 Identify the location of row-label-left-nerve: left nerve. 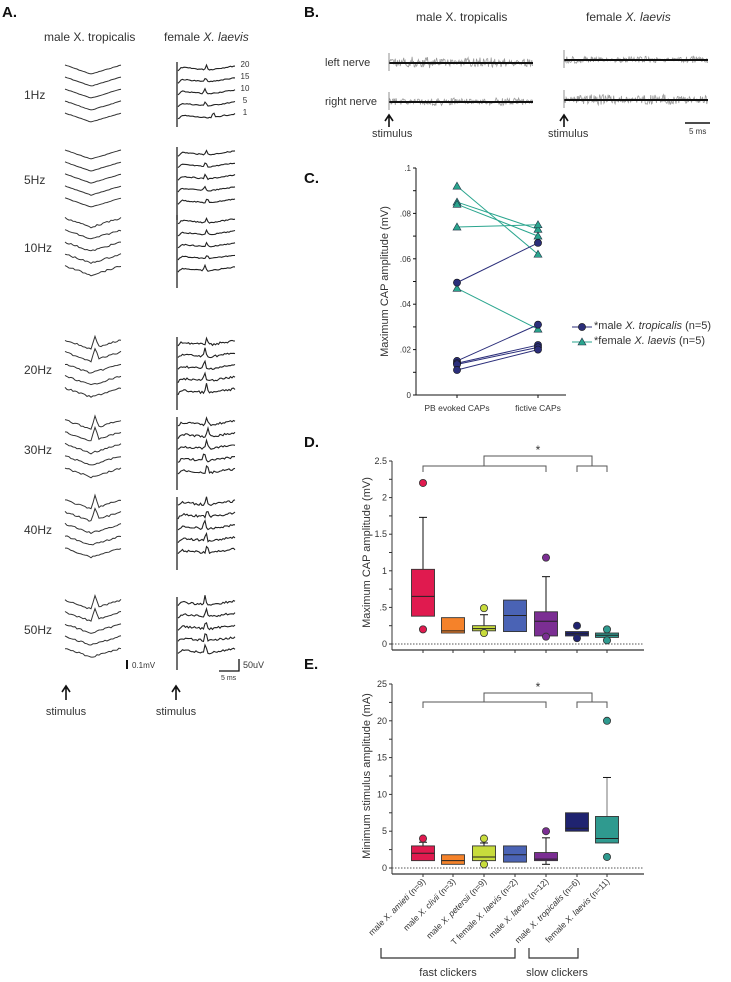
(348, 63).